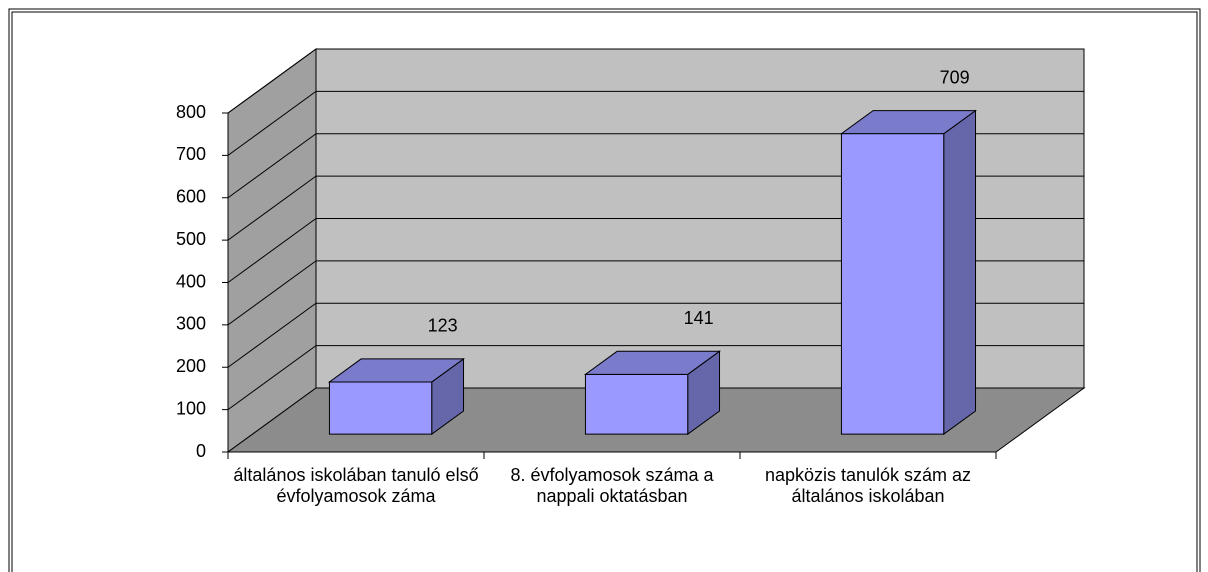 This screenshot has width=1208, height=572. What do you see at coordinates (191, 154) in the screenshot?
I see `y-tick-label: 700` at bounding box center [191, 154].